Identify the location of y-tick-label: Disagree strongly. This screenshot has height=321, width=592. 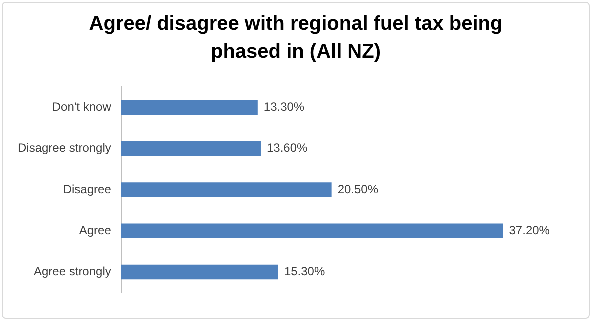
(65, 148).